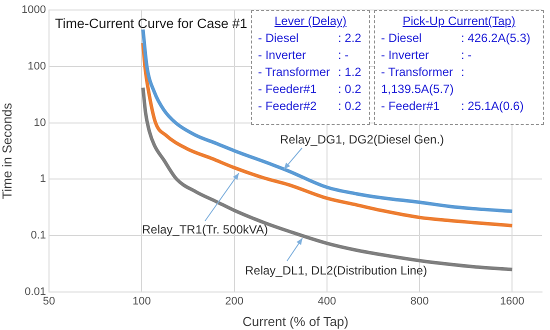 This screenshot has height=330, width=550. Describe the element at coordinates (37, 66) in the screenshot. I see `y-tick-label: 100` at that location.